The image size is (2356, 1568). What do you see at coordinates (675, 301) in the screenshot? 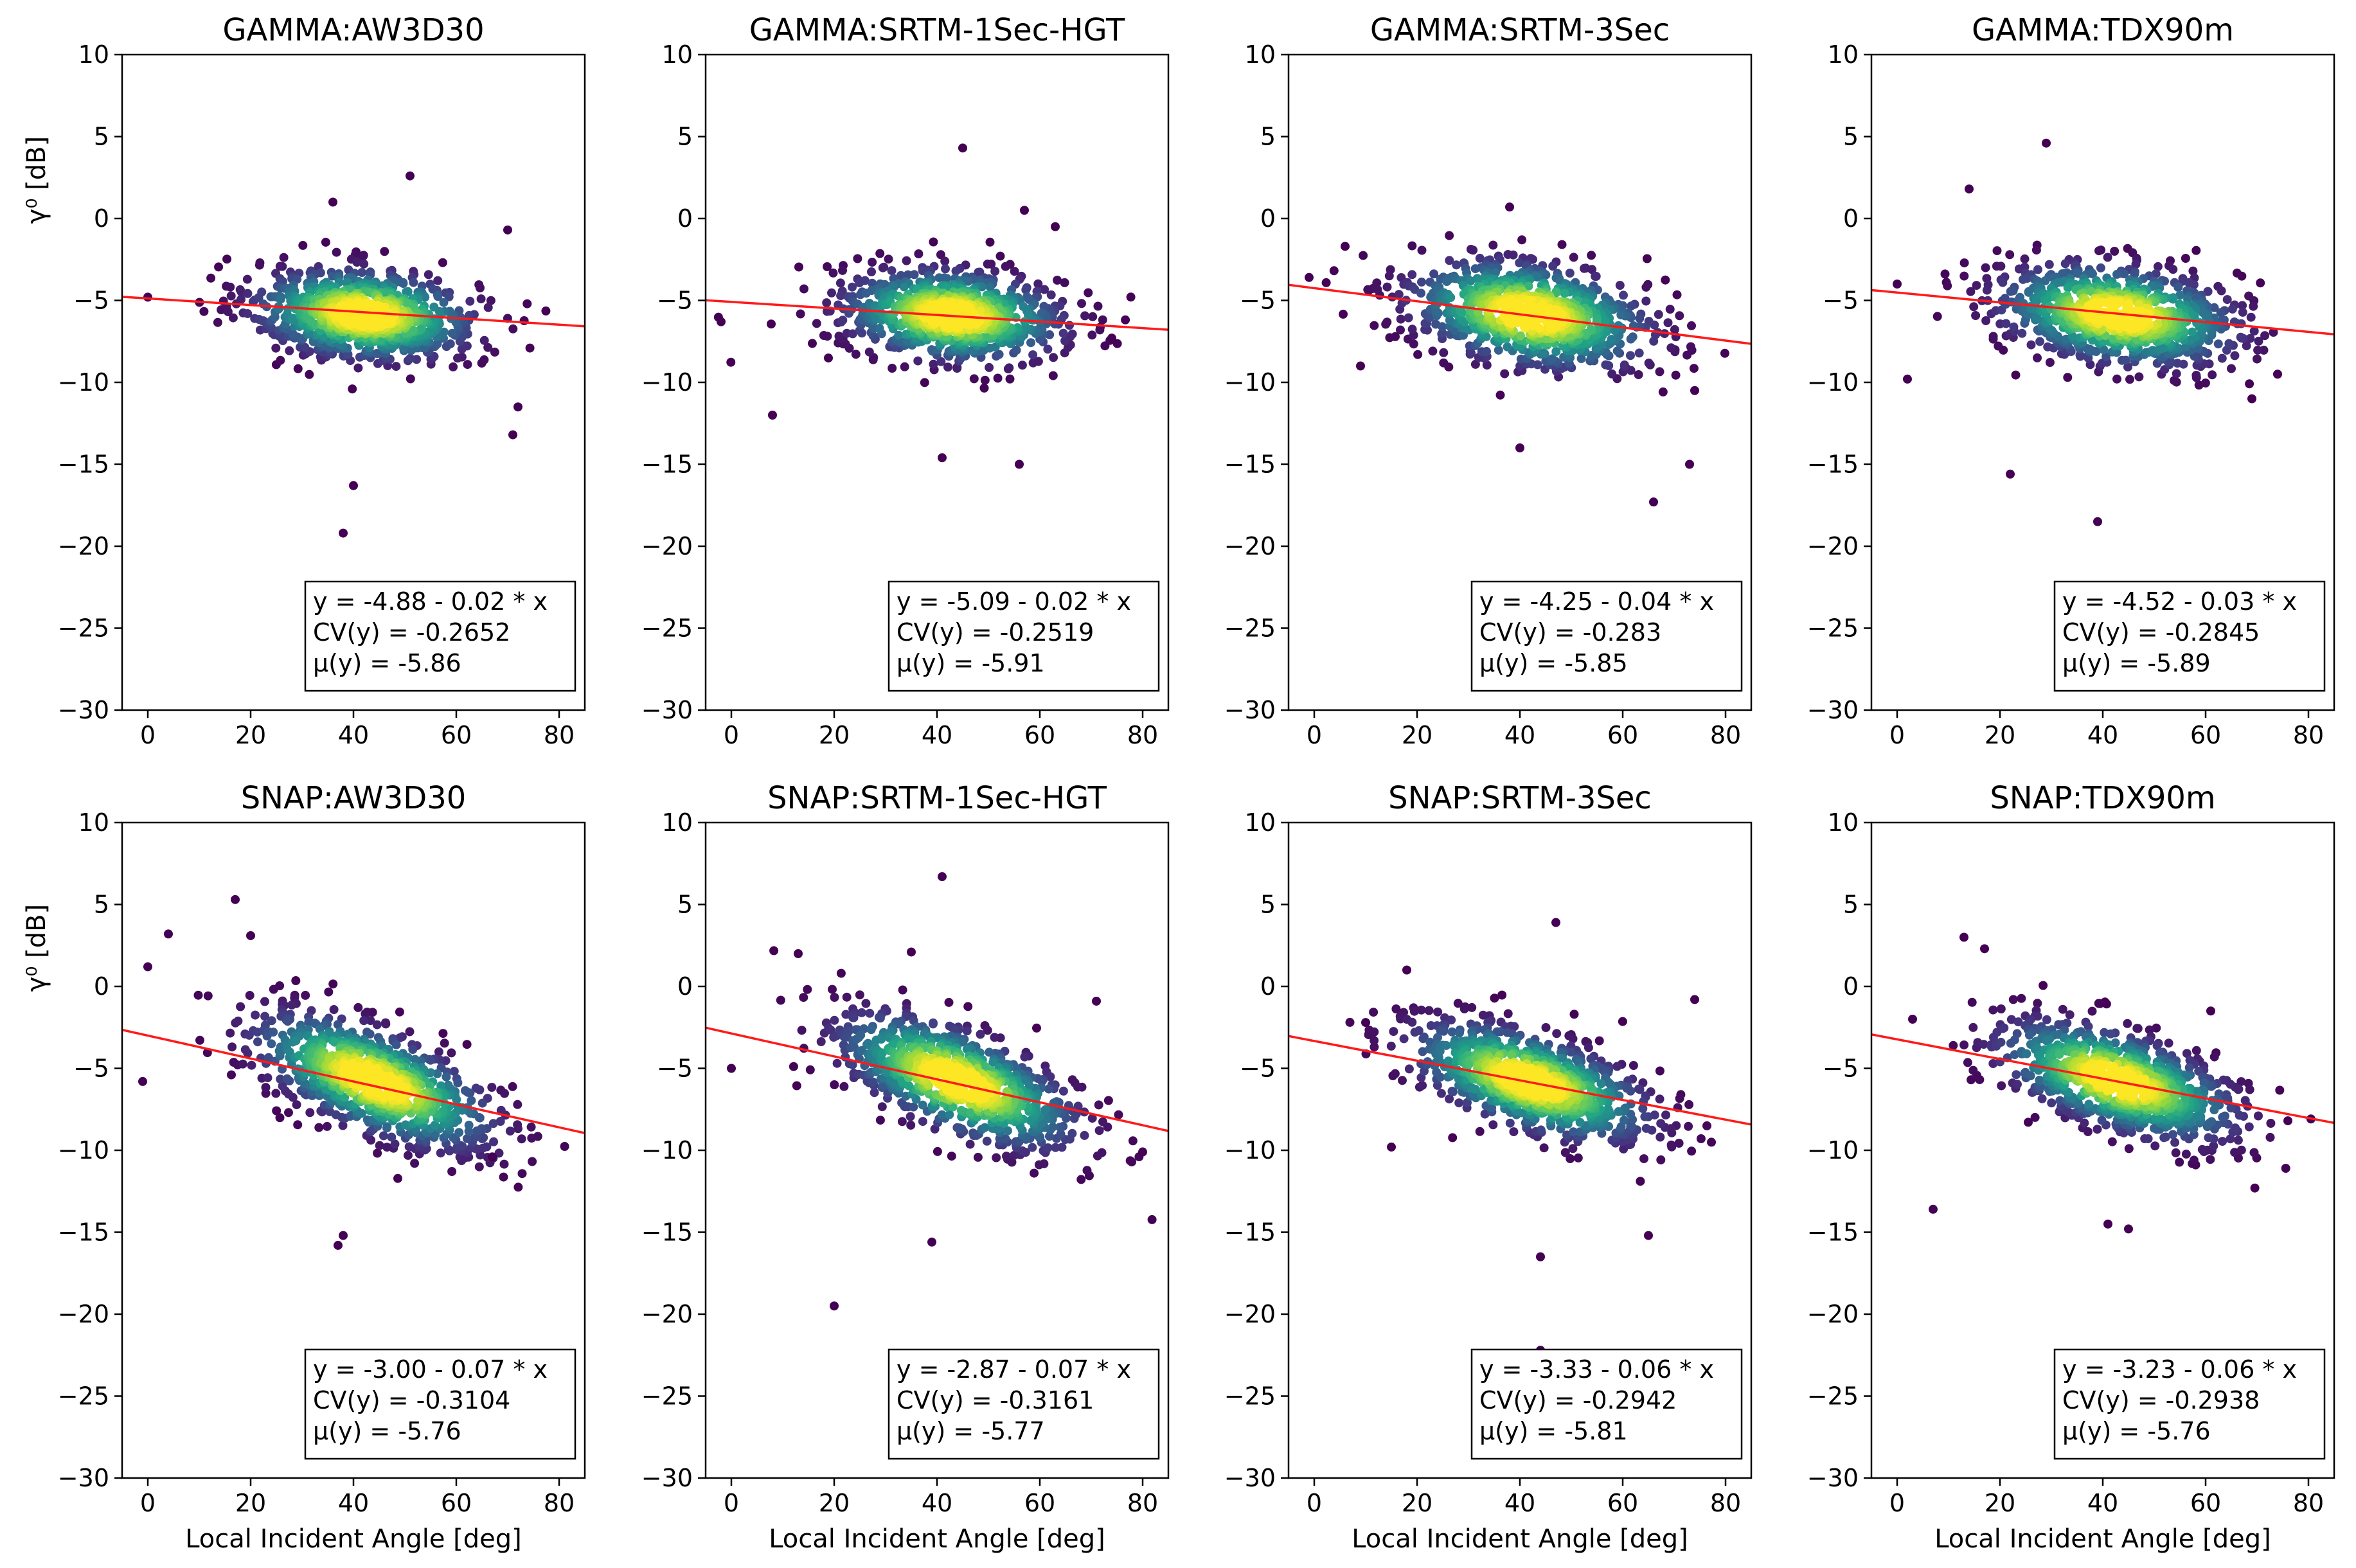
I see `y-tick-label: −5` at bounding box center [675, 301].